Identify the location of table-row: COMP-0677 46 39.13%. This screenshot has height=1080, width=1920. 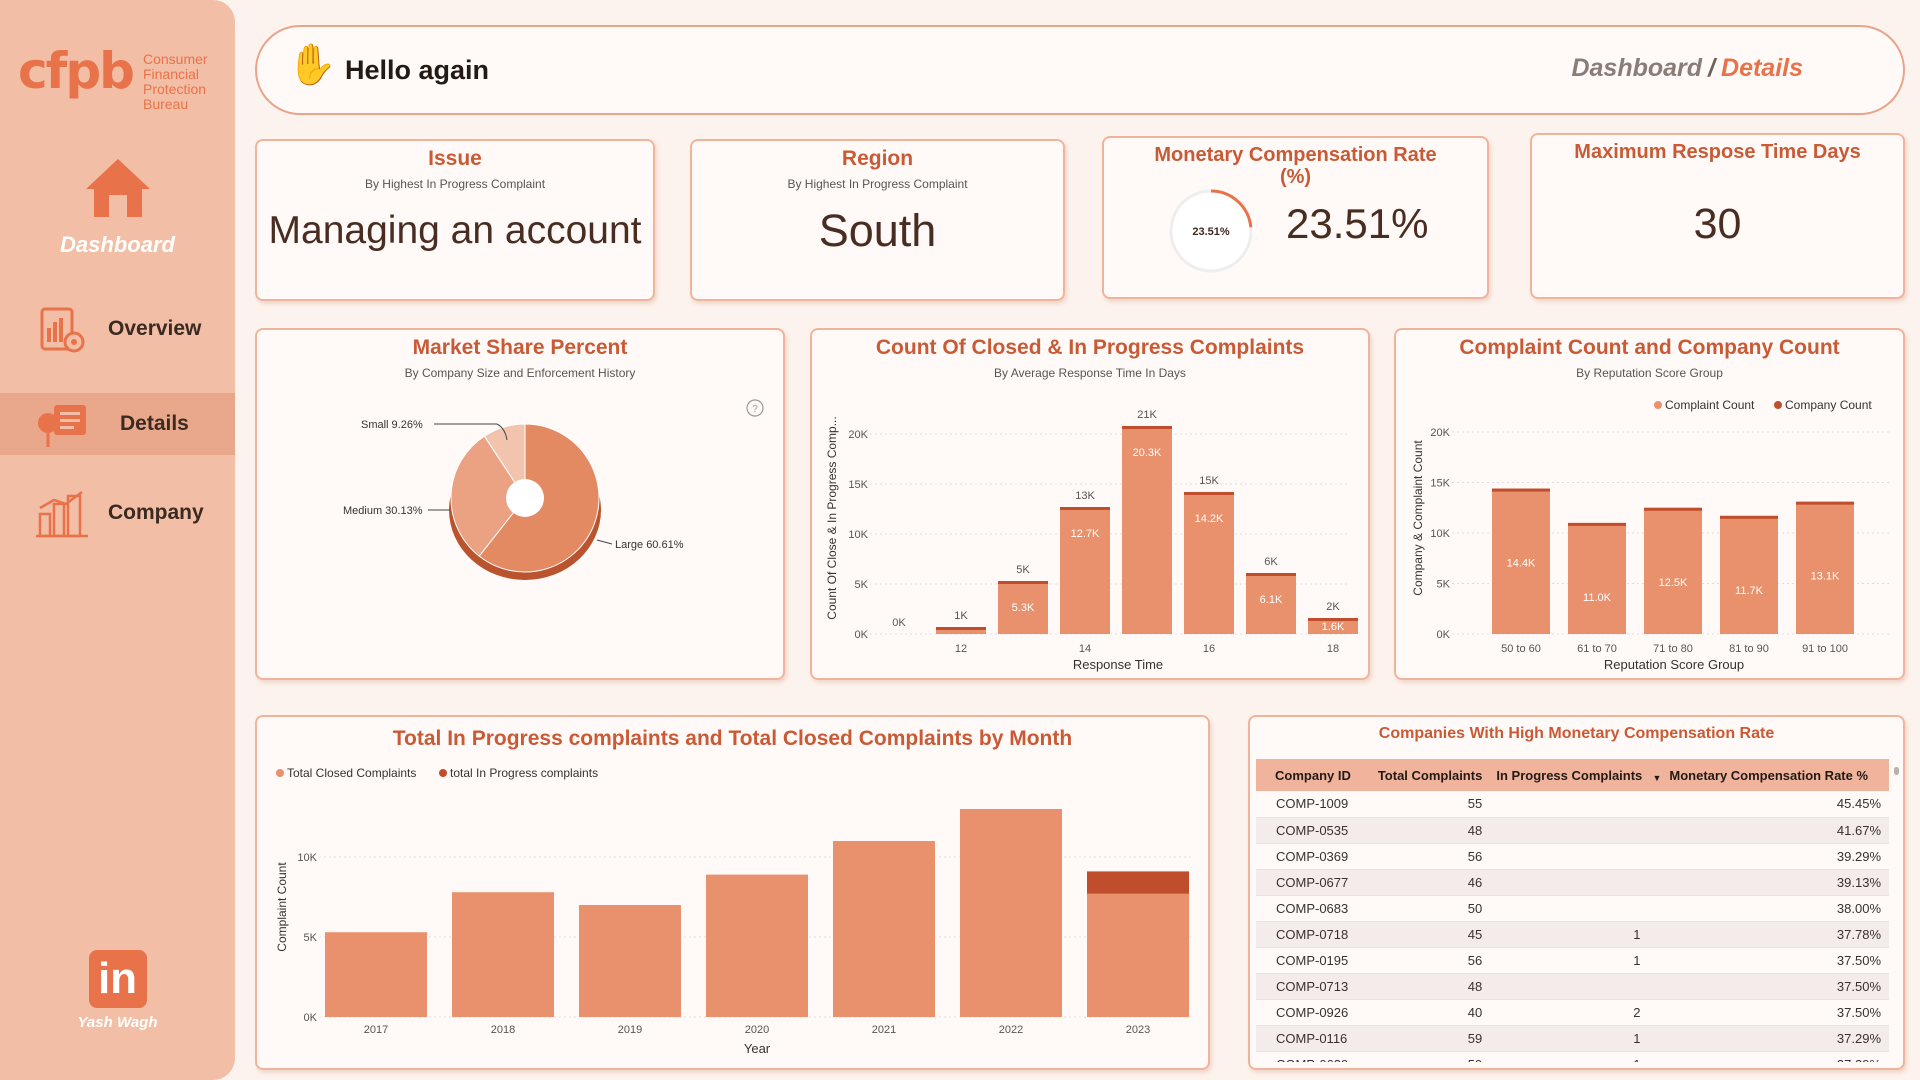
(1572, 882).